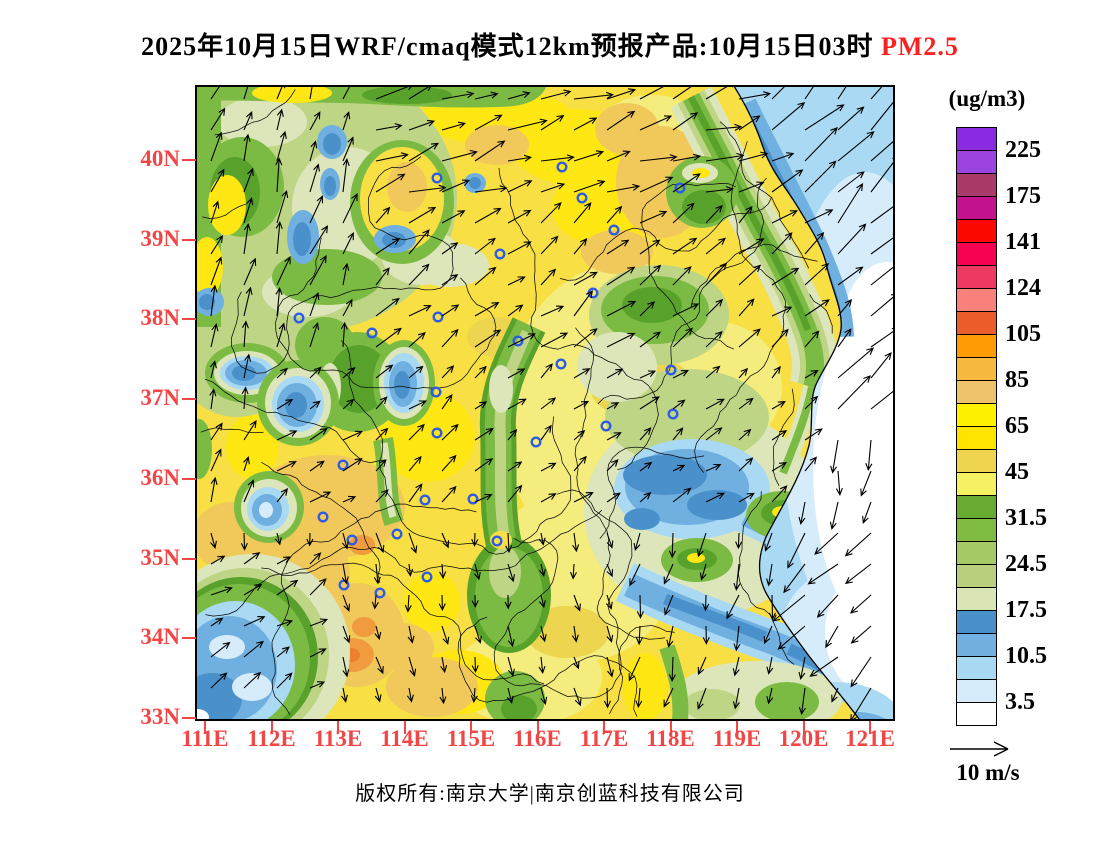 Image resolution: width=1100 pixels, height=850 pixels. What do you see at coordinates (338, 738) in the screenshot?
I see `lon-tick-label: 113E` at bounding box center [338, 738].